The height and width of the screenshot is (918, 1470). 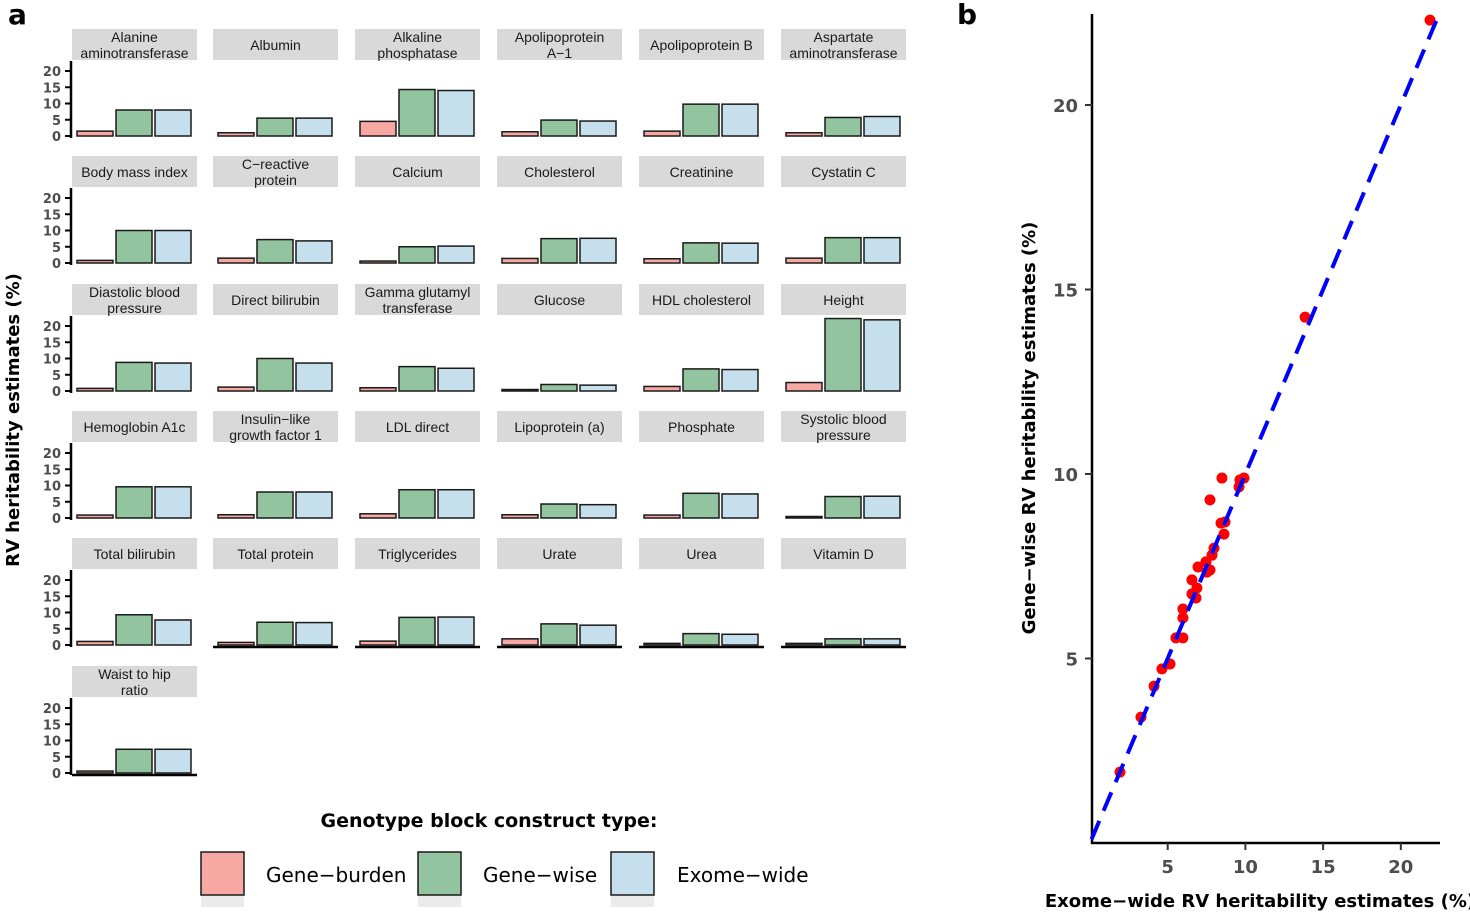 What do you see at coordinates (134, 172) in the screenshot?
I see `facet-title: Body mass index` at bounding box center [134, 172].